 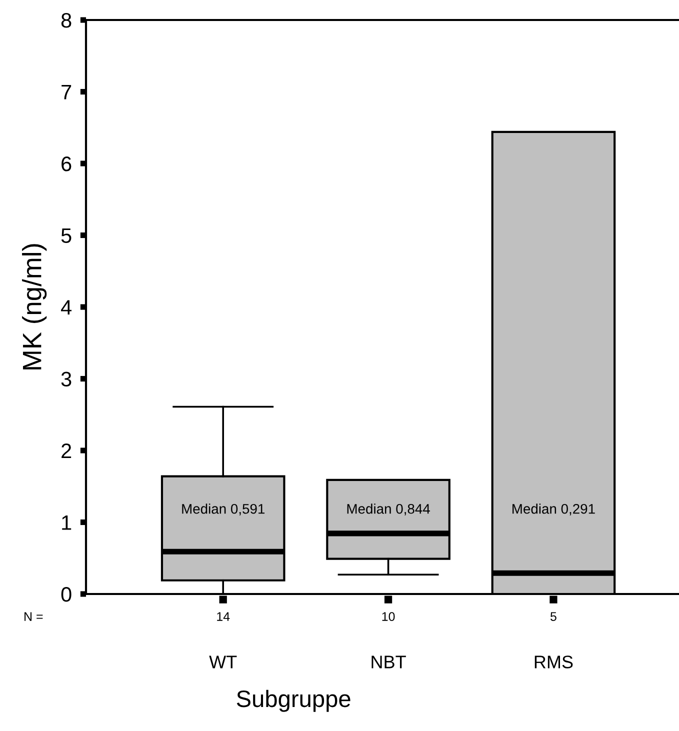 I want to click on y-tick-label: 0, so click(x=66, y=594).